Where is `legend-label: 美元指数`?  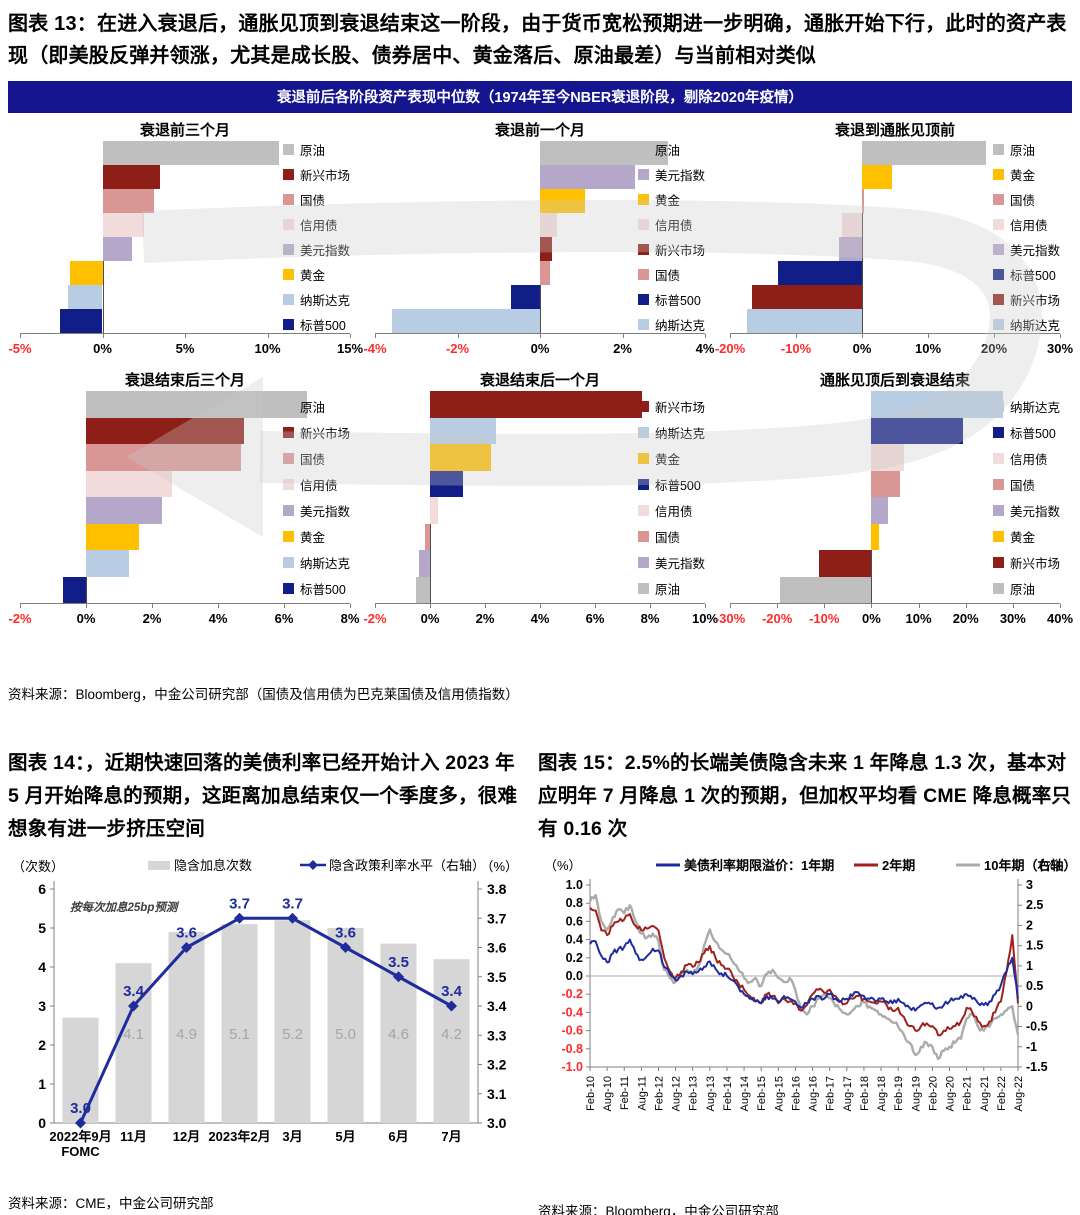 legend-label: 美元指数 is located at coordinates (679, 563).